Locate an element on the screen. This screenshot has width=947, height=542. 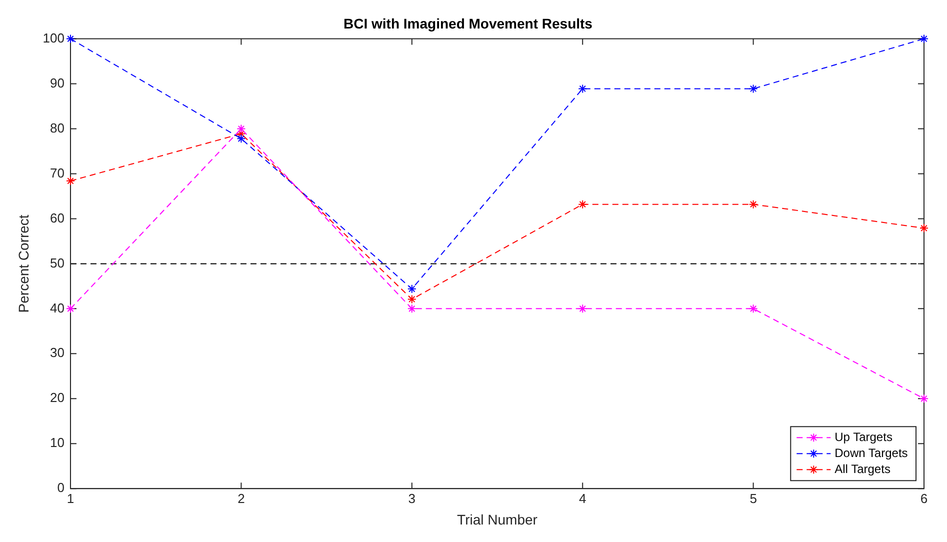
x-tick-label: 2 is located at coordinates (241, 498).